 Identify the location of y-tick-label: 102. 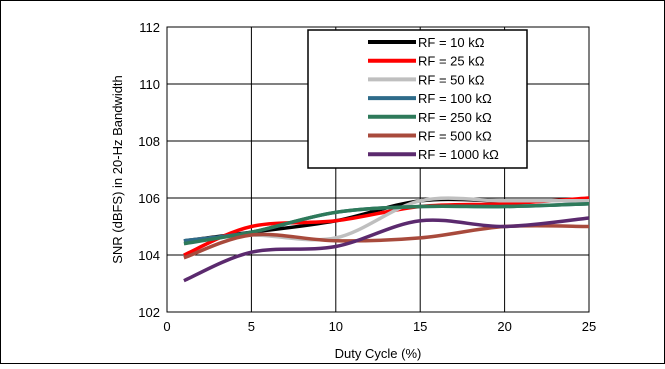
(149, 312).